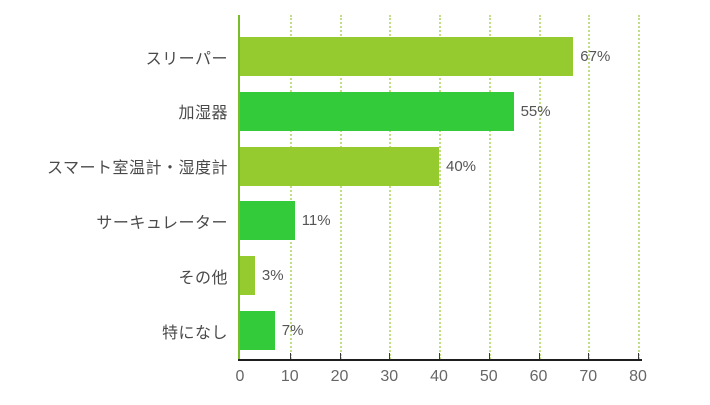 Image resolution: width=710 pixels, height=405 pixels. Describe the element at coordinates (535, 111) in the screenshot. I see `value-label: 55%` at that location.